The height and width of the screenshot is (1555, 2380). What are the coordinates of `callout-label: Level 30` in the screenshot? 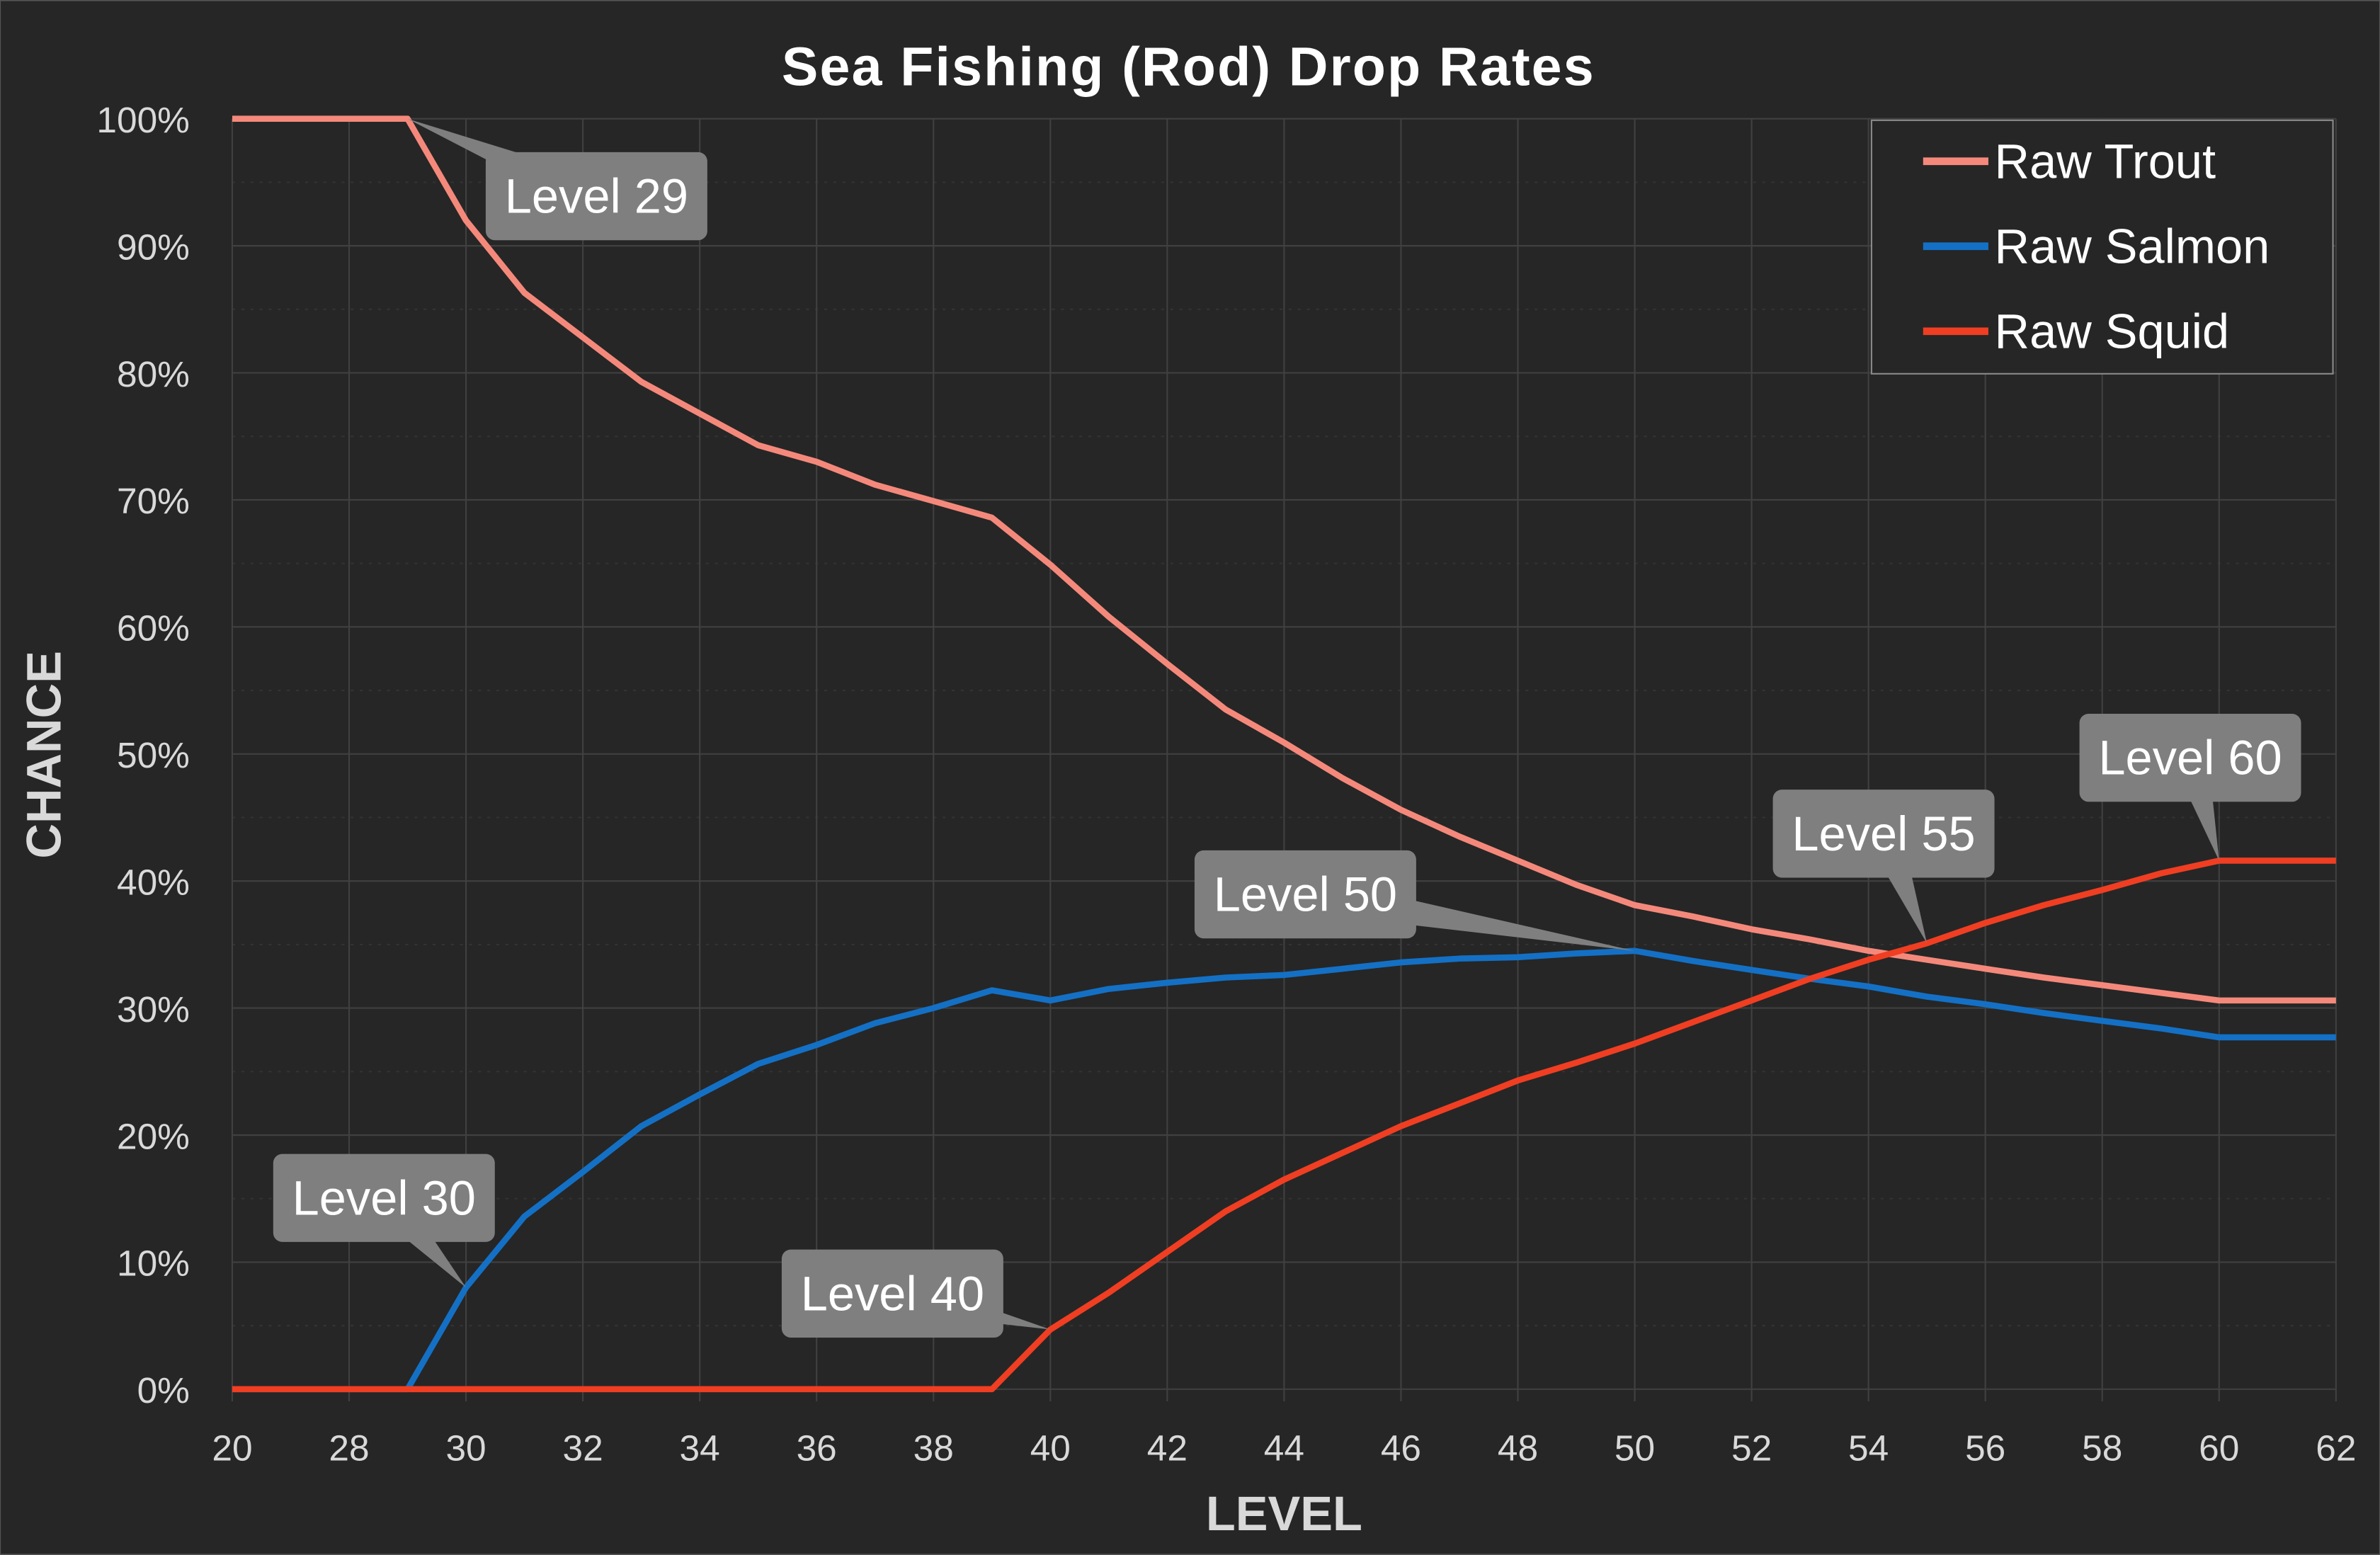 It's located at (384, 1197).